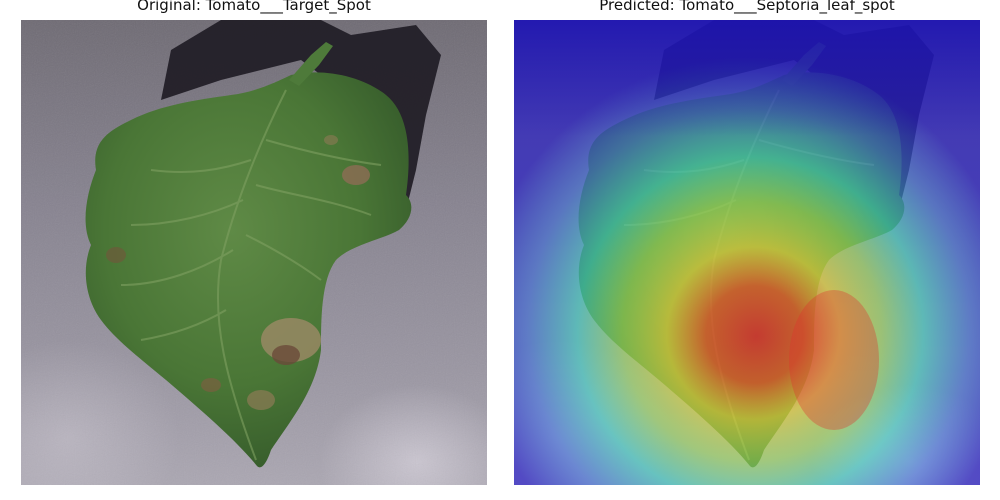 Image resolution: width=1000 pixels, height=500 pixels. What do you see at coordinates (301, 115) in the screenshot?
I see `leaf-shadow` at bounding box center [301, 115].